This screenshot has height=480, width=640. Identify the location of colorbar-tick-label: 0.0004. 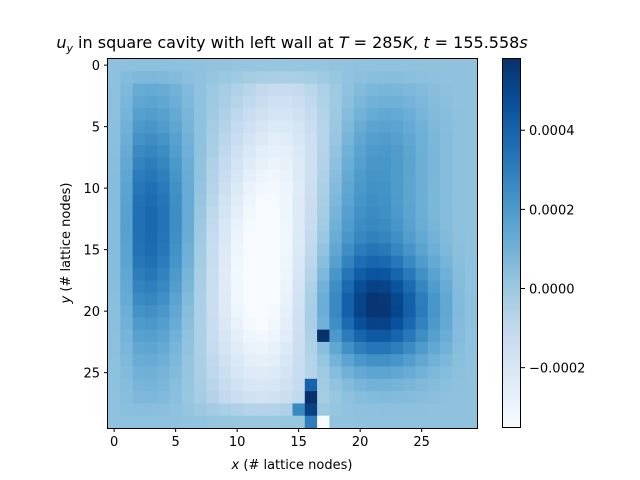
(552, 131).